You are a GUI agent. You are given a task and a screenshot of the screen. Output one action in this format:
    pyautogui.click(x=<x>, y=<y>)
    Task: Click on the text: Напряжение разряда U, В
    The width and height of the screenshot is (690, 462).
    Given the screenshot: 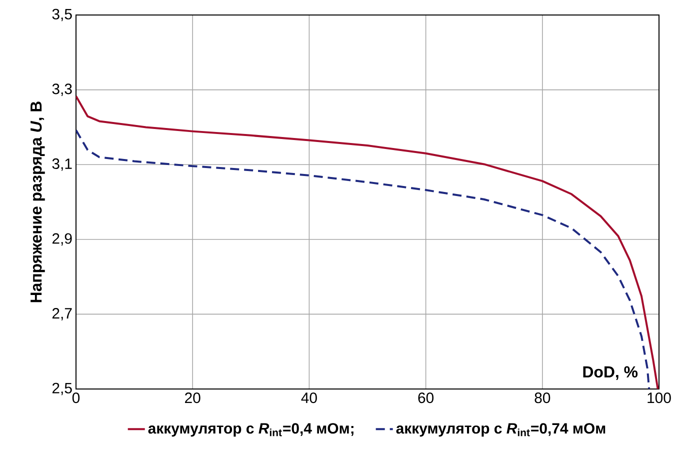 What is the action you would take?
    pyautogui.click(x=37, y=202)
    